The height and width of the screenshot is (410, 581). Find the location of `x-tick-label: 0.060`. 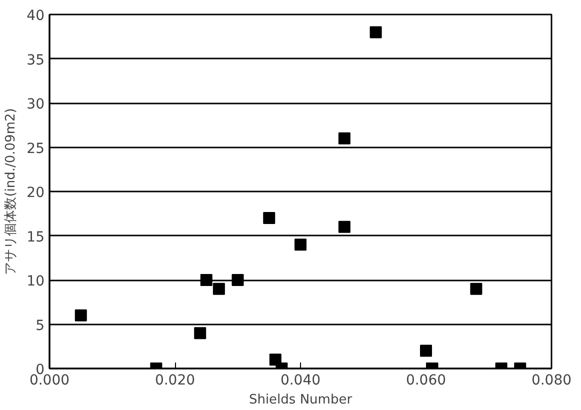

x-tick-label: 0.060 is located at coordinates (426, 380).